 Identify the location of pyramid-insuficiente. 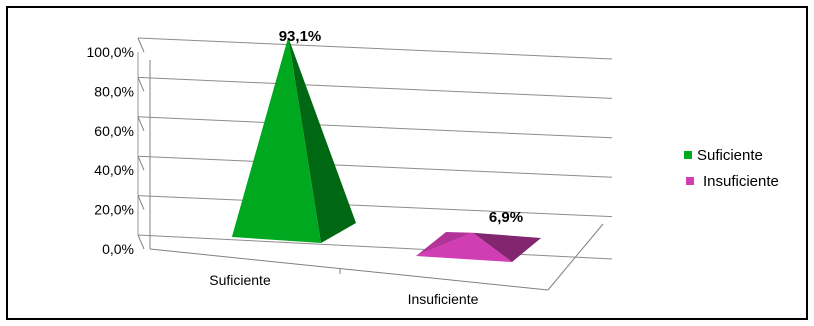
(478, 247).